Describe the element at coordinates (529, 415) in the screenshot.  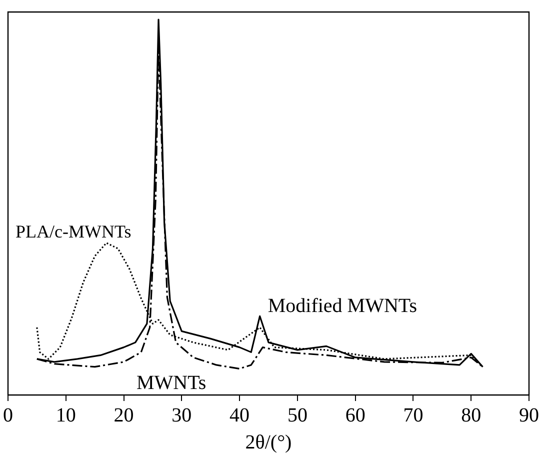
I see `x-tick-label: 90` at that location.